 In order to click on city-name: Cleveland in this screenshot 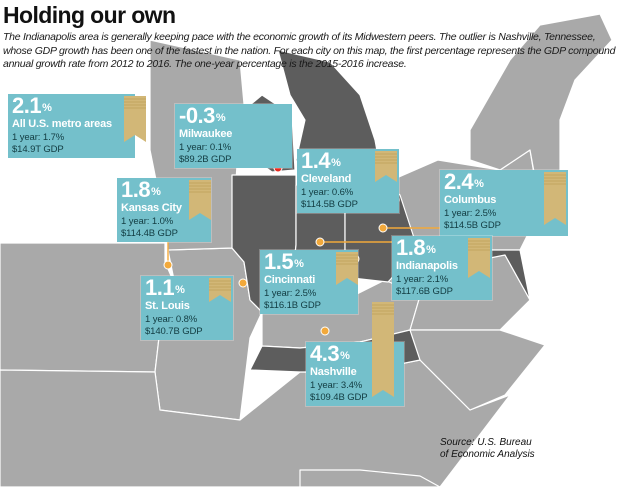, I will do `click(326, 179)`.